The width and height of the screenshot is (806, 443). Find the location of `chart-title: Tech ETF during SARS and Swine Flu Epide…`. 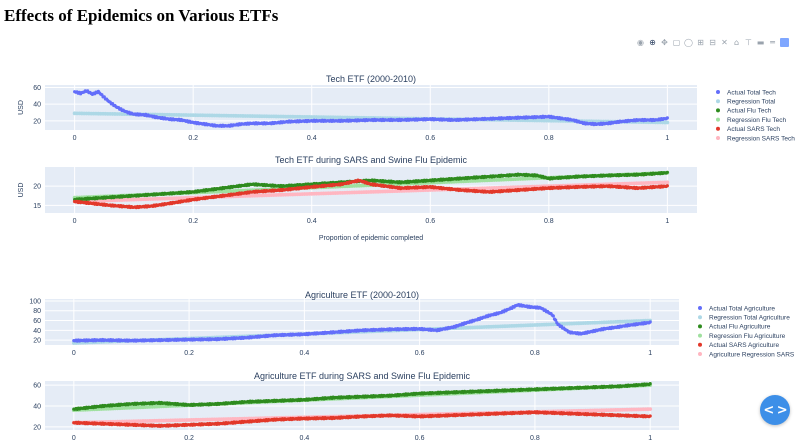

chart-title: Tech ETF during SARS and Swine Flu Epide… is located at coordinates (371, 160).